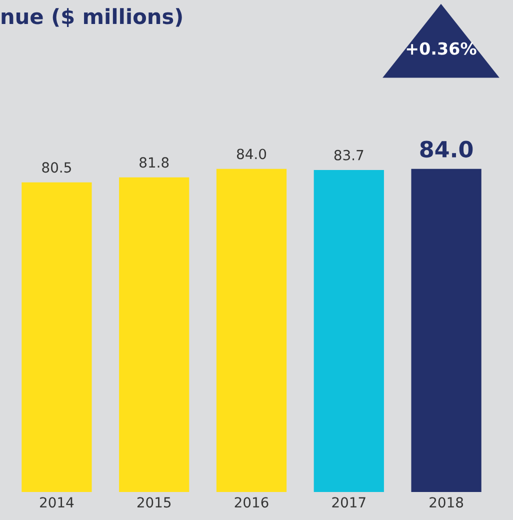 This screenshot has height=520, width=513. I want to click on data-label: 80.5, so click(56, 167).